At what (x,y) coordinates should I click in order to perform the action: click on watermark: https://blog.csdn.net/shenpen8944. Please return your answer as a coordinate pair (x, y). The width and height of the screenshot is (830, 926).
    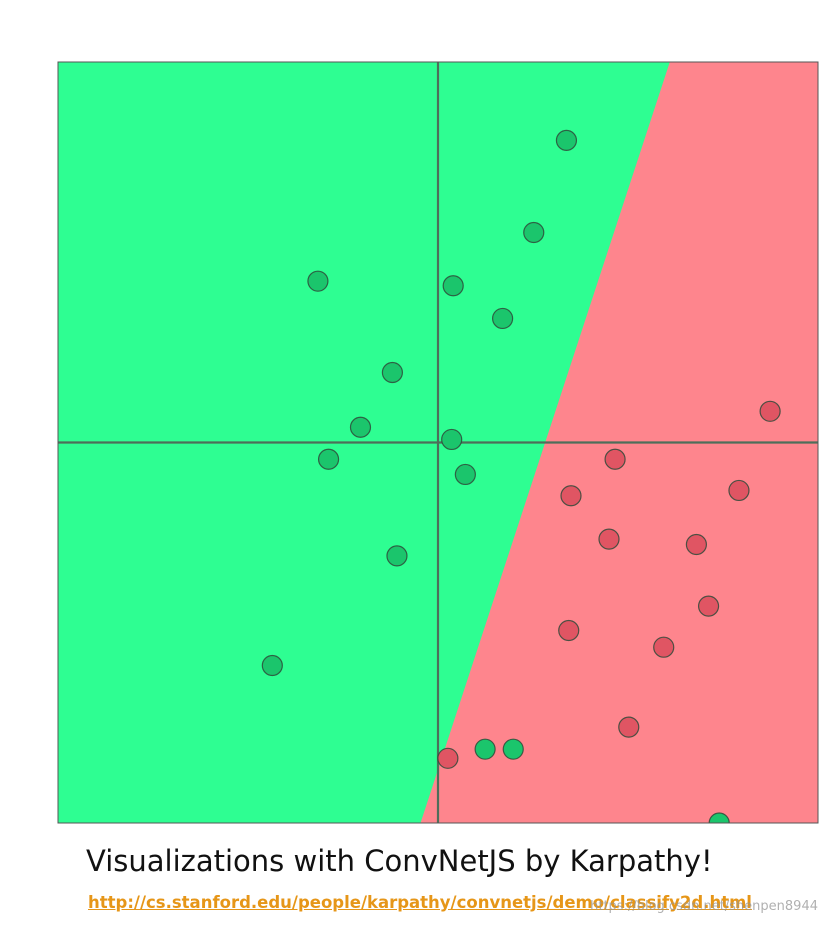
    Looking at the image, I should click on (704, 906).